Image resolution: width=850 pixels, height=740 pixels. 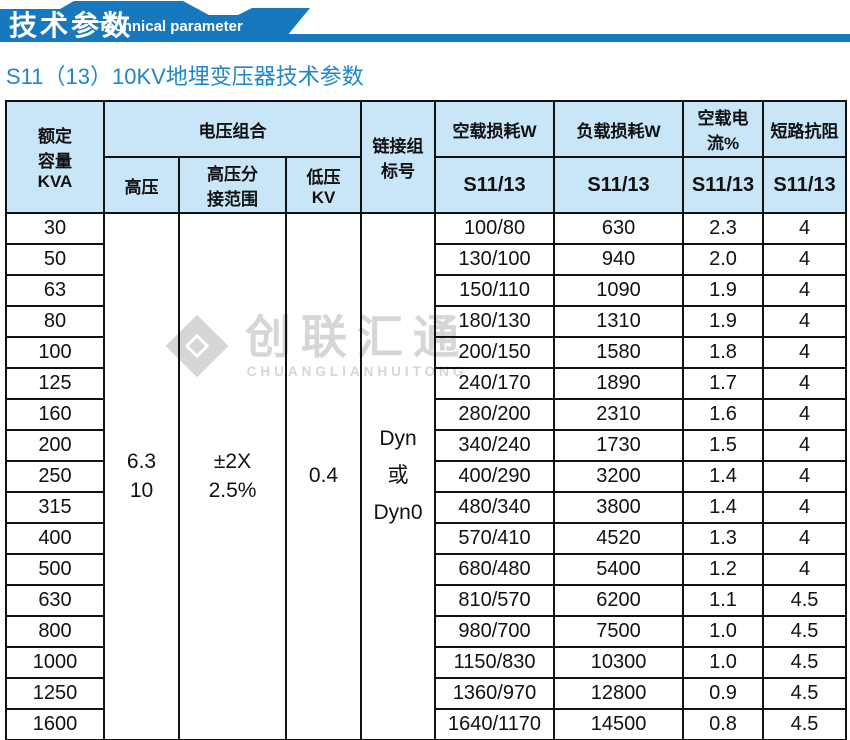 What do you see at coordinates (619, 414) in the screenshot?
I see `load-loss-cell: 2310` at bounding box center [619, 414].